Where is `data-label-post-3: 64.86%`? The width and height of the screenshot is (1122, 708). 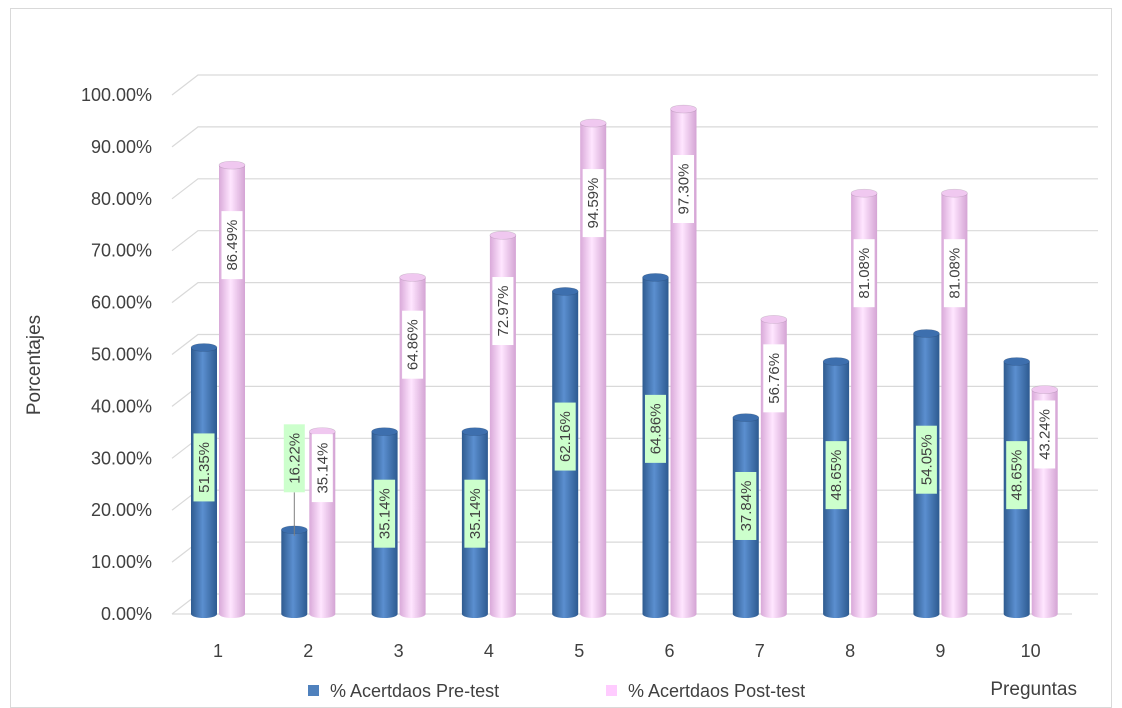
data-label-post-3: 64.86% is located at coordinates (413, 344).